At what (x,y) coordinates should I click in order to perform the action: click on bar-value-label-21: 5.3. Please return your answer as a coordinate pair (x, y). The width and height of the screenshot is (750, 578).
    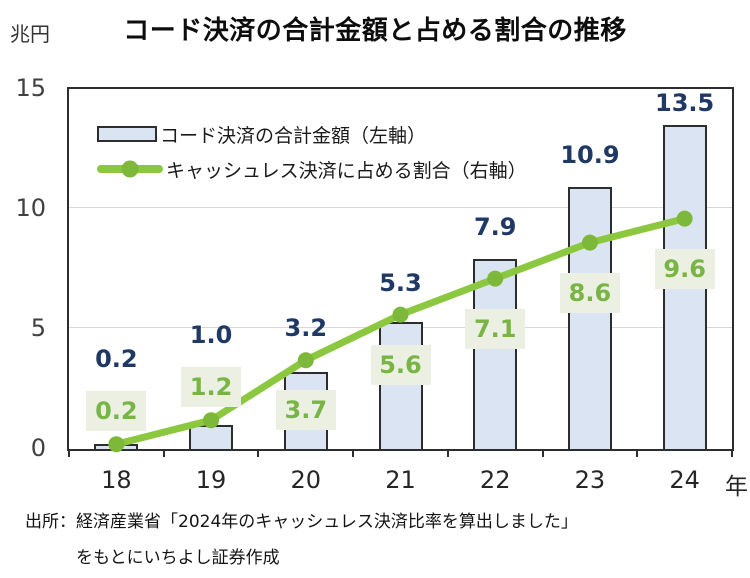
    Looking at the image, I should click on (400, 282).